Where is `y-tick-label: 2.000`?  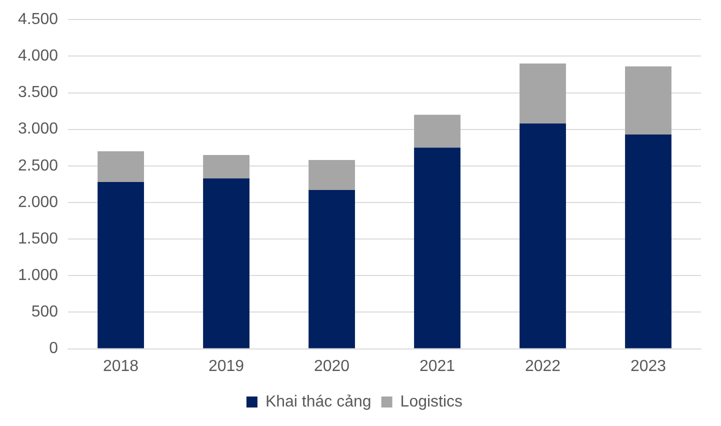 y-tick-label: 2.000 is located at coordinates (38, 202).